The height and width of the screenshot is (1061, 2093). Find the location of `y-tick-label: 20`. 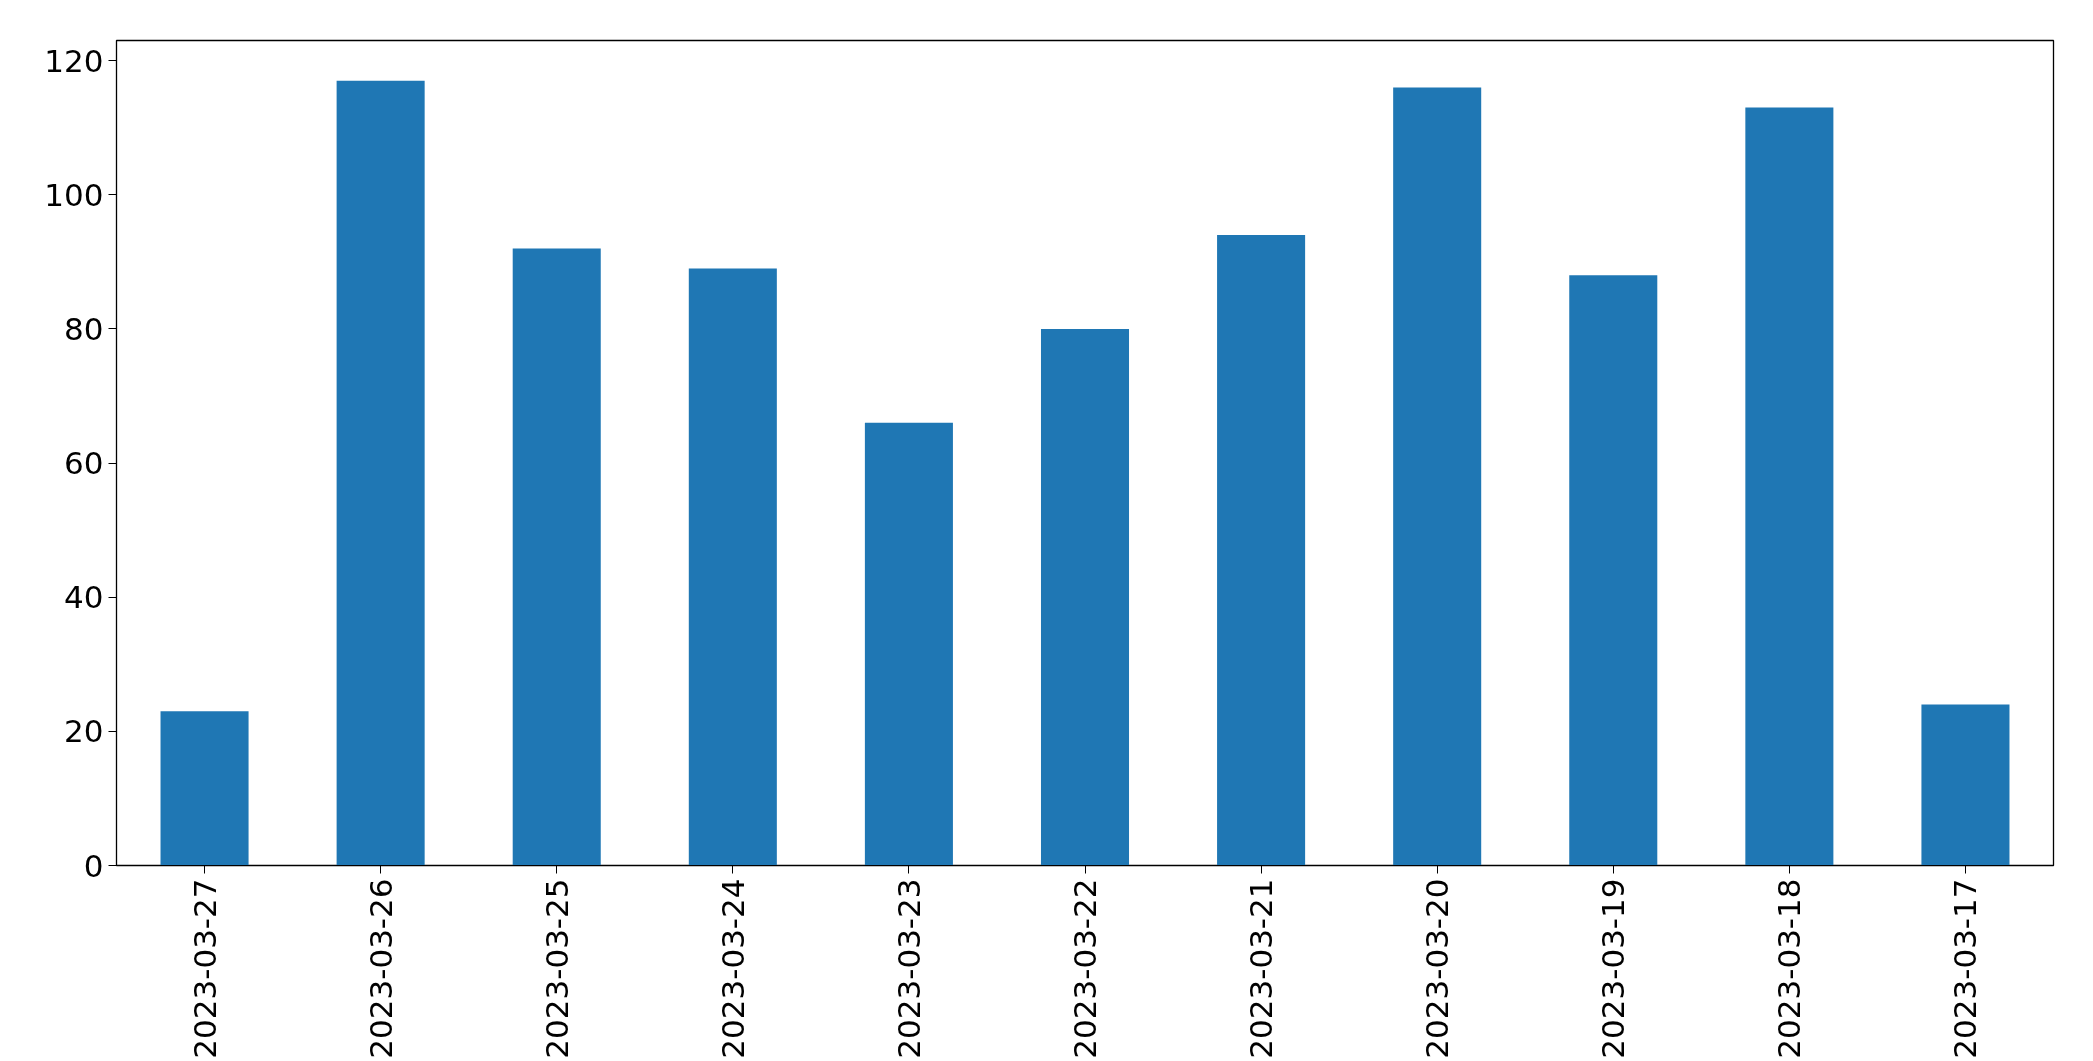

y-tick-label: 20 is located at coordinates (84, 731).